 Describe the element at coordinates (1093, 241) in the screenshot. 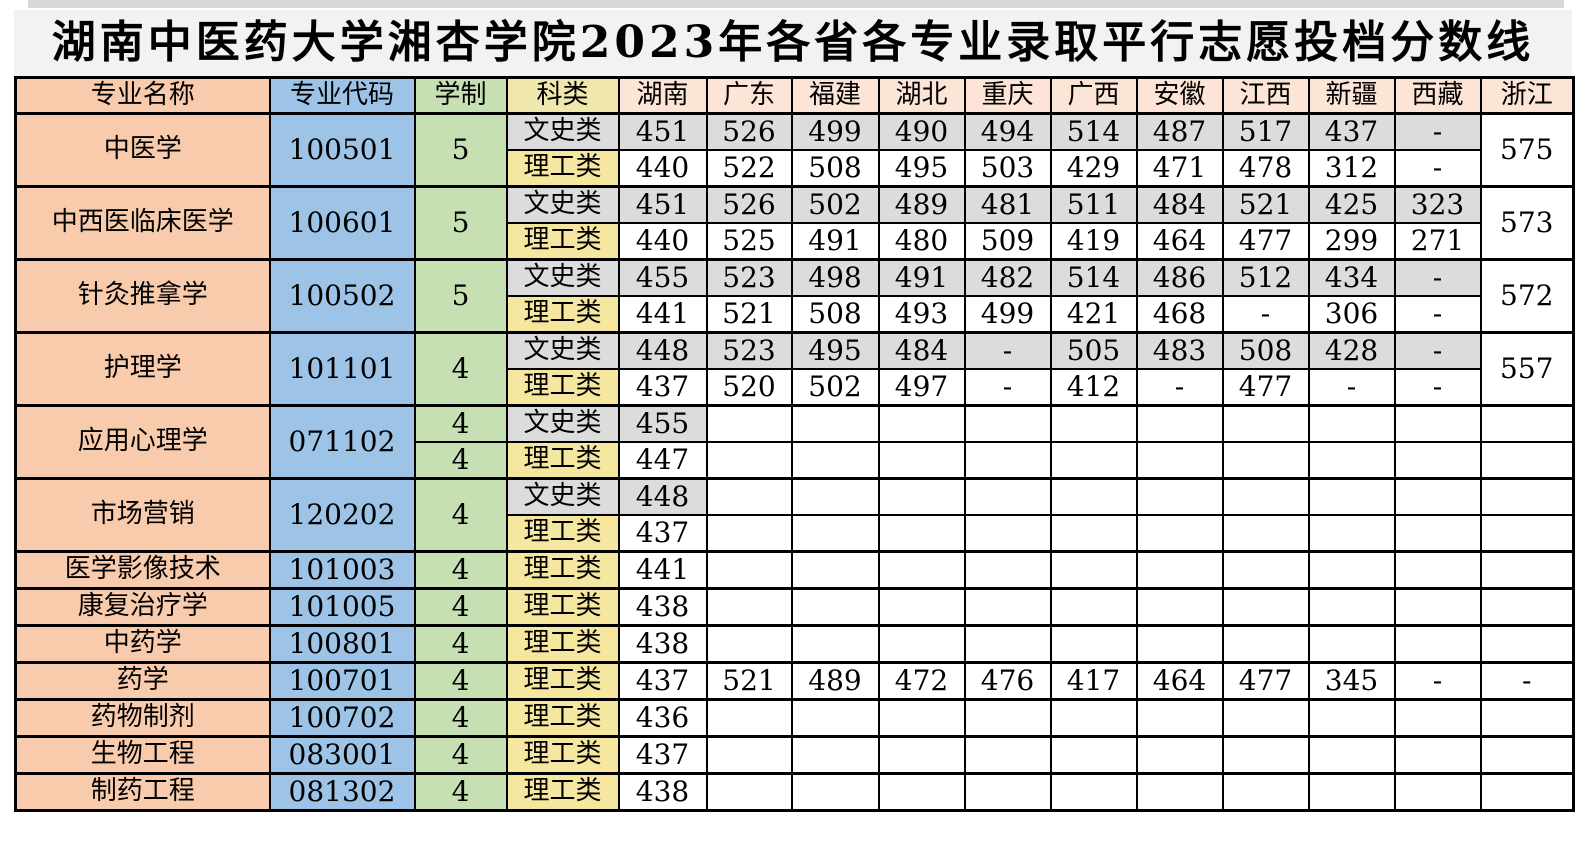

I see `score-cell: 419` at that location.